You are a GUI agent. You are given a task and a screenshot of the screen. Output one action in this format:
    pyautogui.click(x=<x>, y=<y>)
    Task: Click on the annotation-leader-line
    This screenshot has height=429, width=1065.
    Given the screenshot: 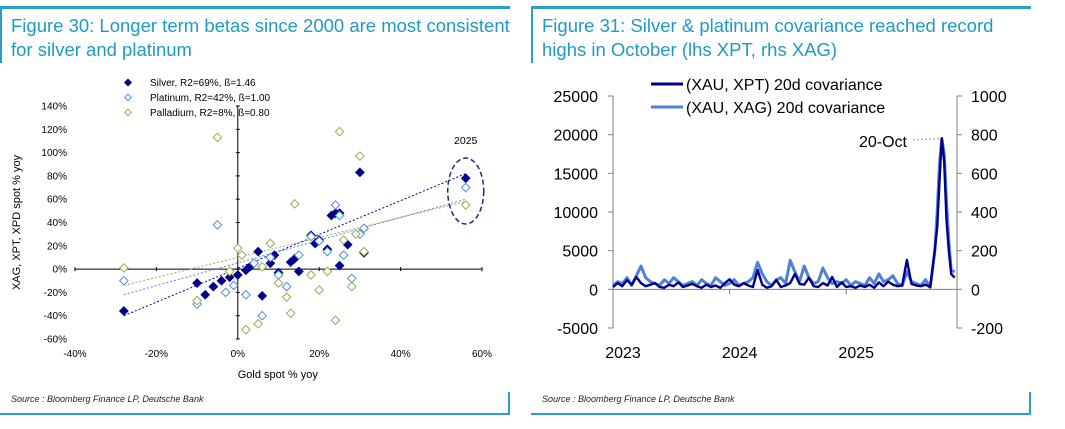 What is the action you would take?
    pyautogui.click(x=926, y=139)
    